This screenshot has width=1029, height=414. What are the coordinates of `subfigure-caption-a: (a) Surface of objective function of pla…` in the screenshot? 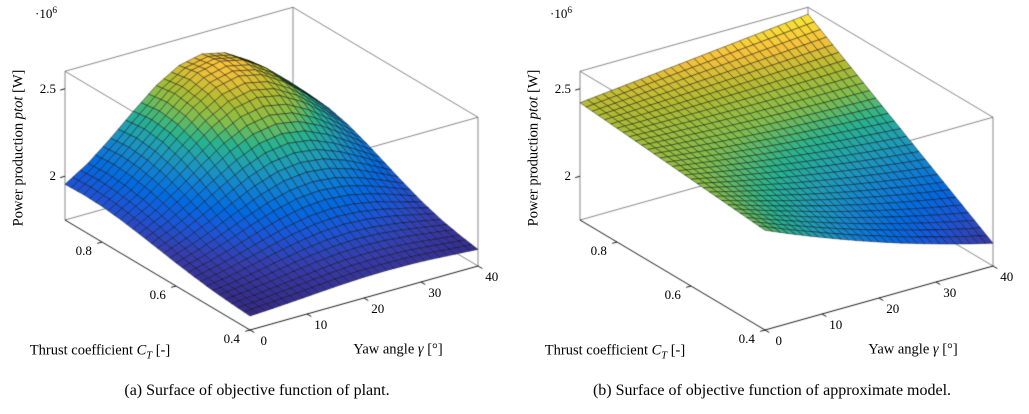 It's located at (257, 390).